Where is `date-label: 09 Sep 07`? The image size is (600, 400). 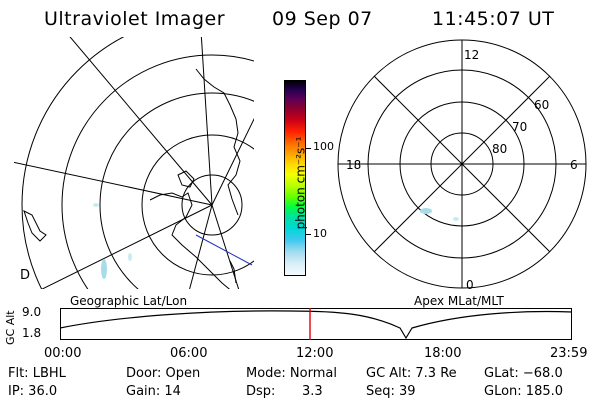
date-label: 09 Sep 07 is located at coordinates (322, 19).